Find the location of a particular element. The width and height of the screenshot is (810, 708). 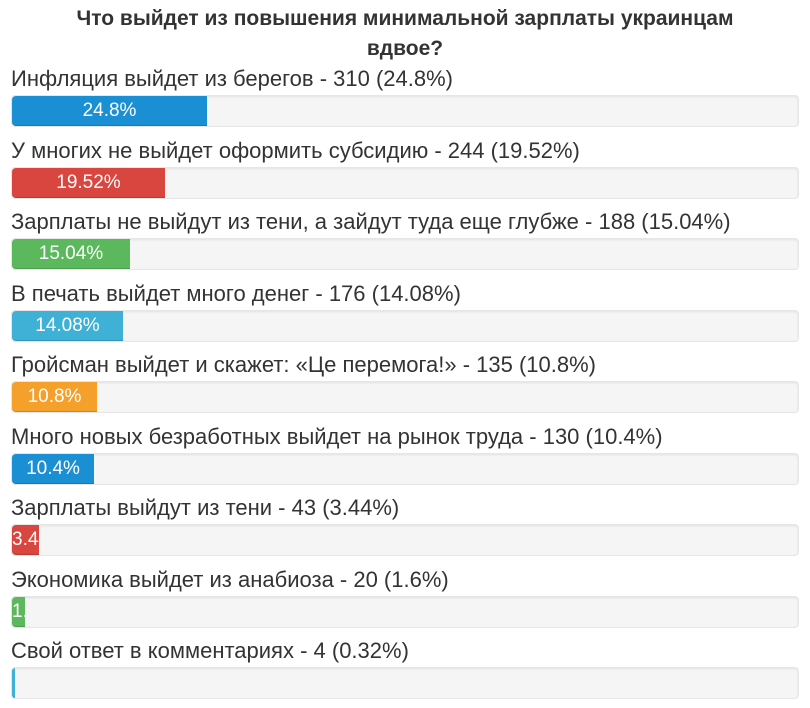

poll-bar: 10.4% is located at coordinates (53, 468).